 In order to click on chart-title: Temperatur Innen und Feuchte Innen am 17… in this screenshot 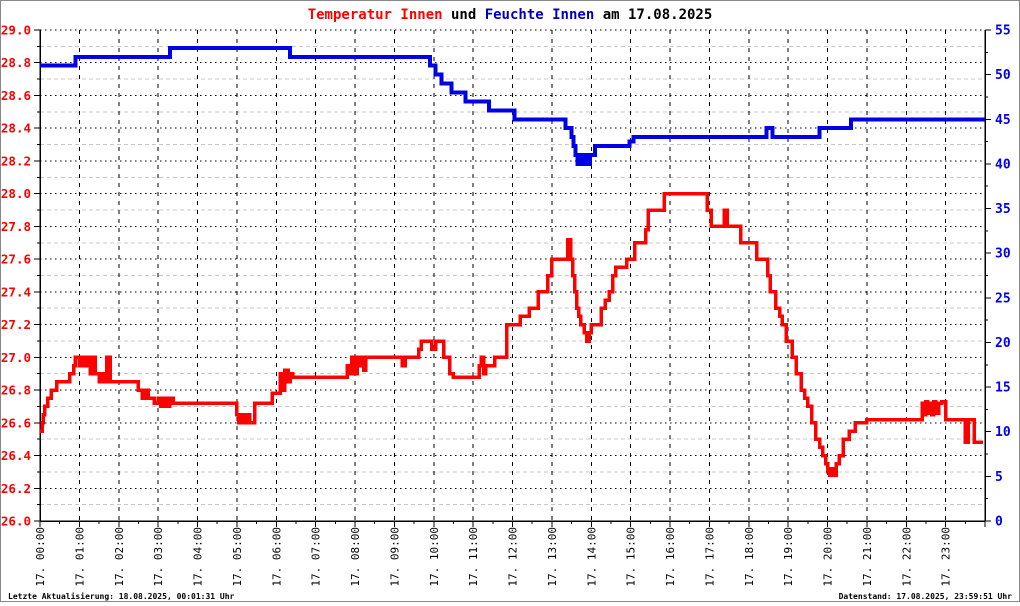, I will do `click(510, 15)`.